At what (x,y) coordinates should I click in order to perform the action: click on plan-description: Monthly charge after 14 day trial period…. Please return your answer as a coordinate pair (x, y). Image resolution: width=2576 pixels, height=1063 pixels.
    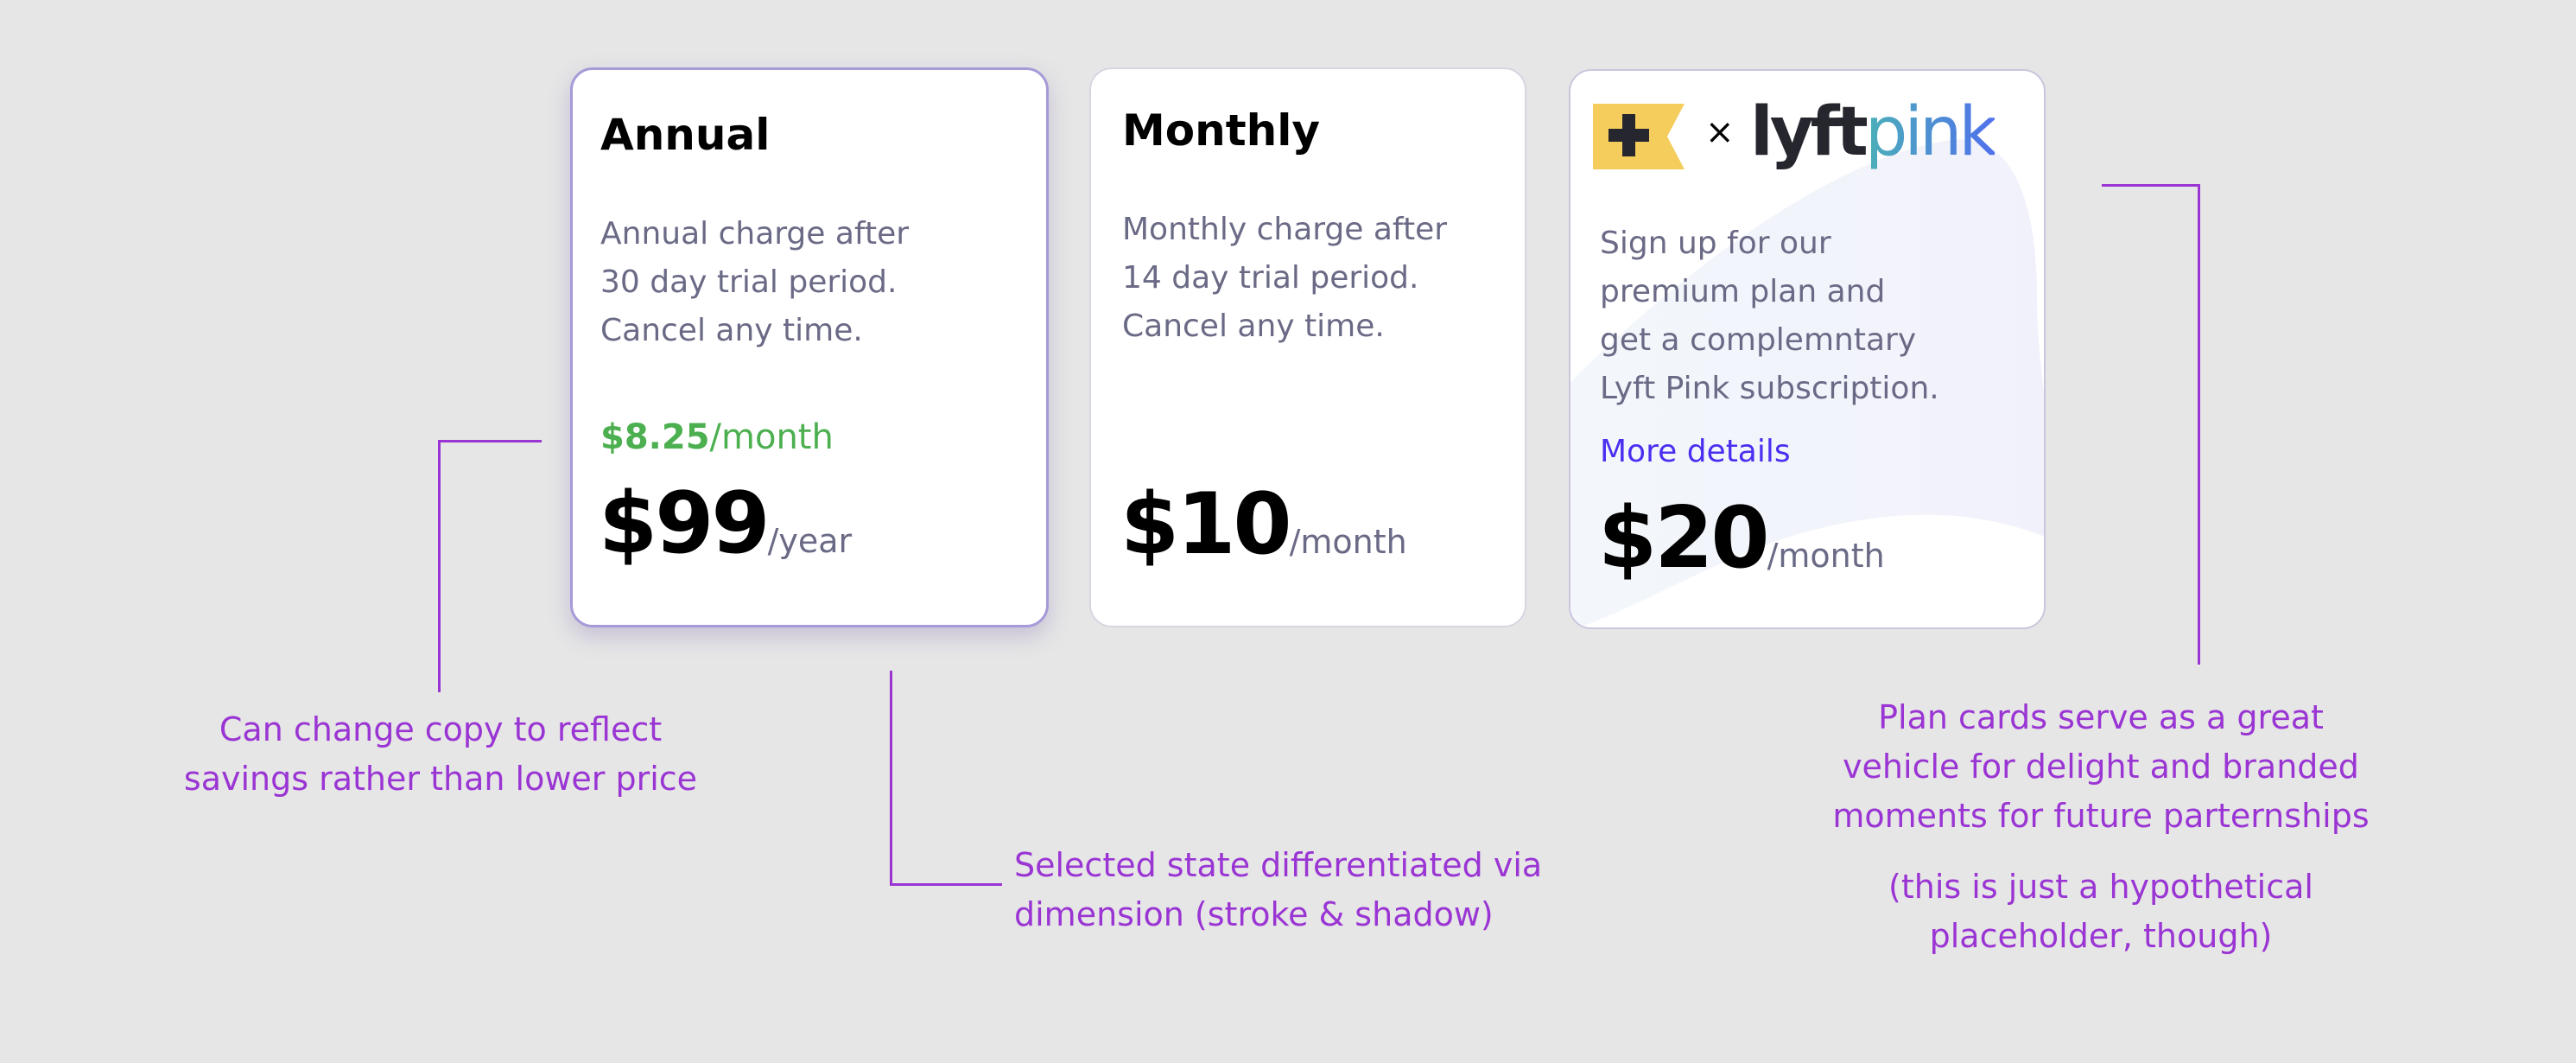
    Looking at the image, I should click on (1285, 278).